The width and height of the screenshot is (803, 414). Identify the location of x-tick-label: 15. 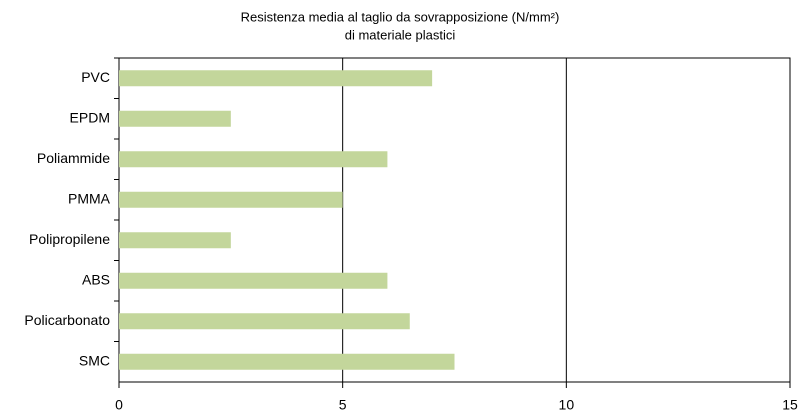
(790, 405).